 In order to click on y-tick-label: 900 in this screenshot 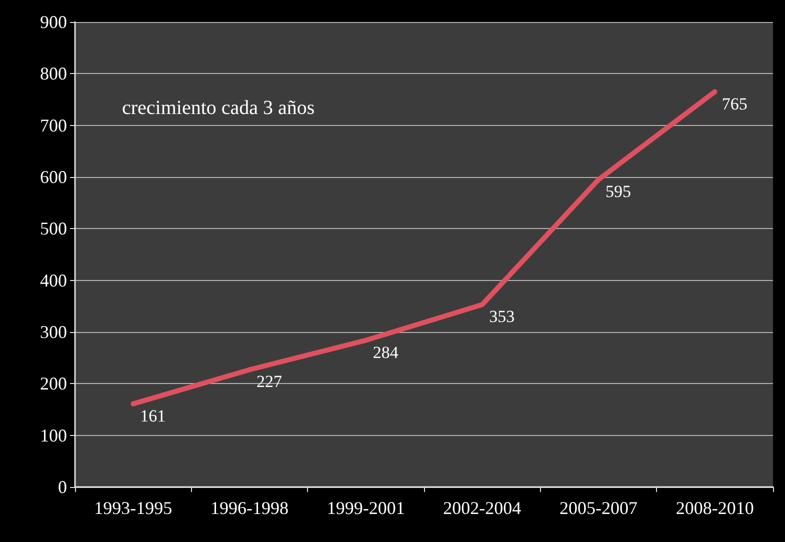, I will do `click(53, 22)`.